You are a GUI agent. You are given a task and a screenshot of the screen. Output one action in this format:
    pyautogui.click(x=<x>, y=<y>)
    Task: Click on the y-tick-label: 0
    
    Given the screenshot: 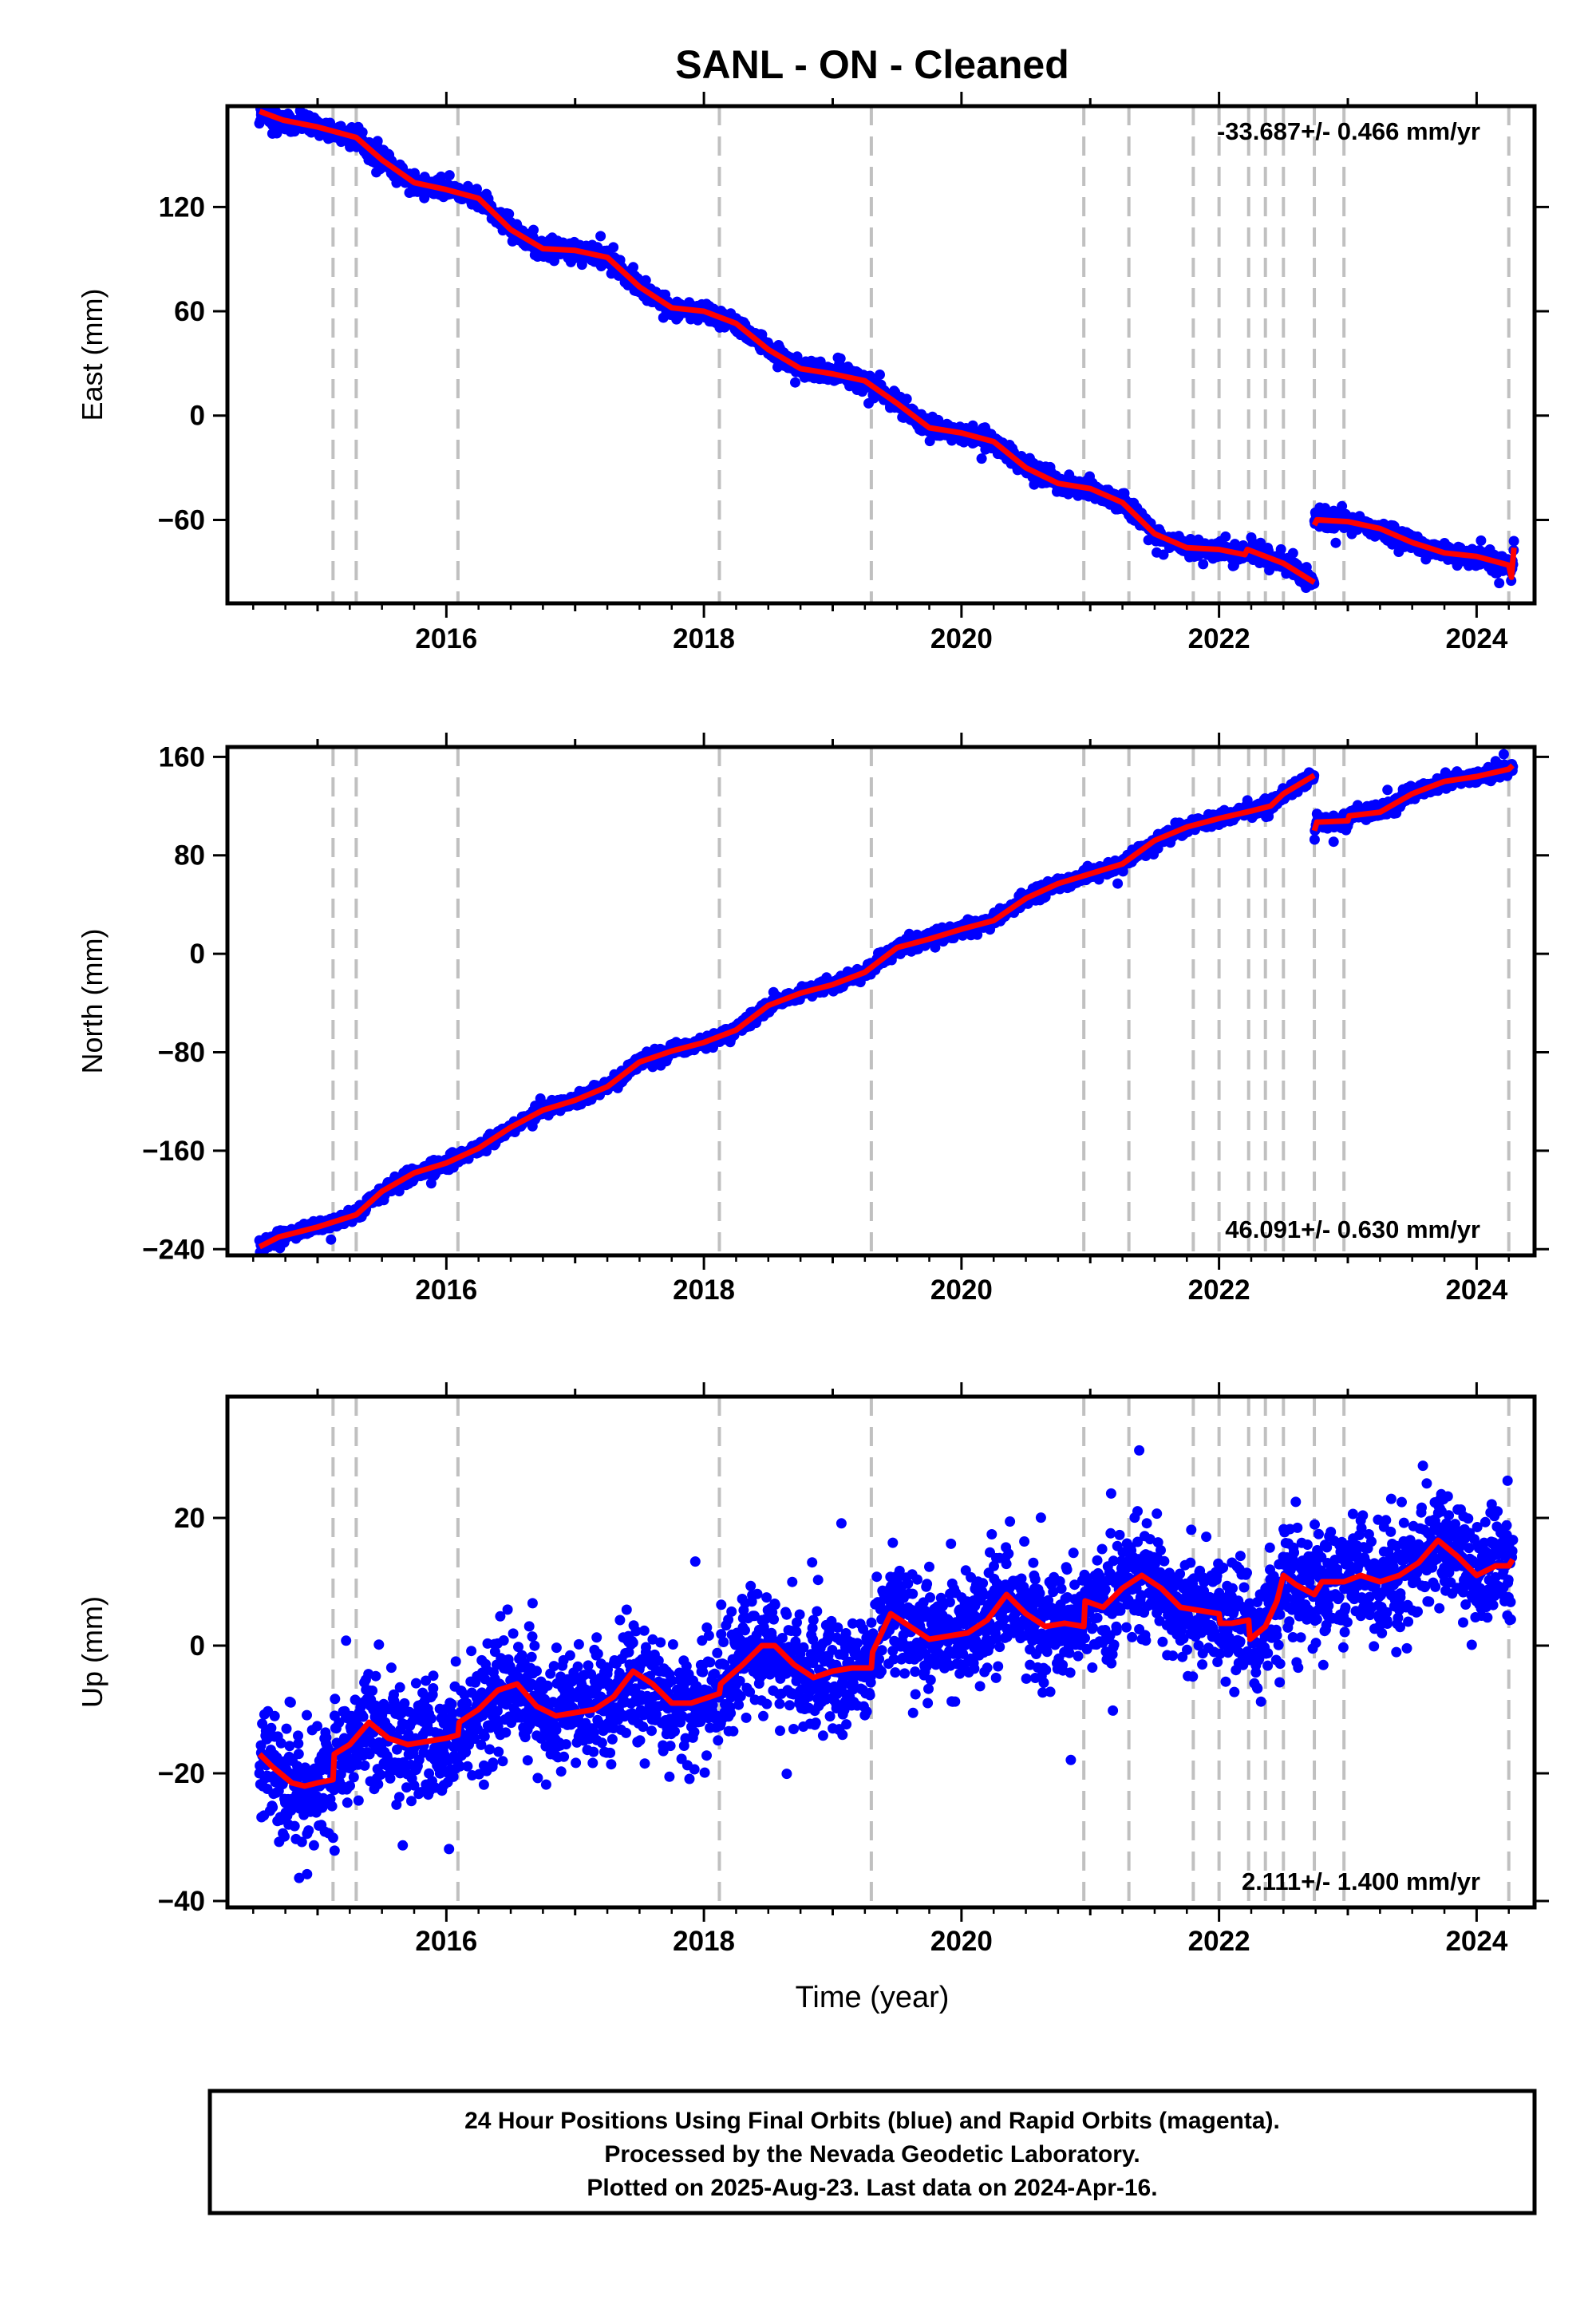 What is the action you would take?
    pyautogui.click(x=197, y=416)
    